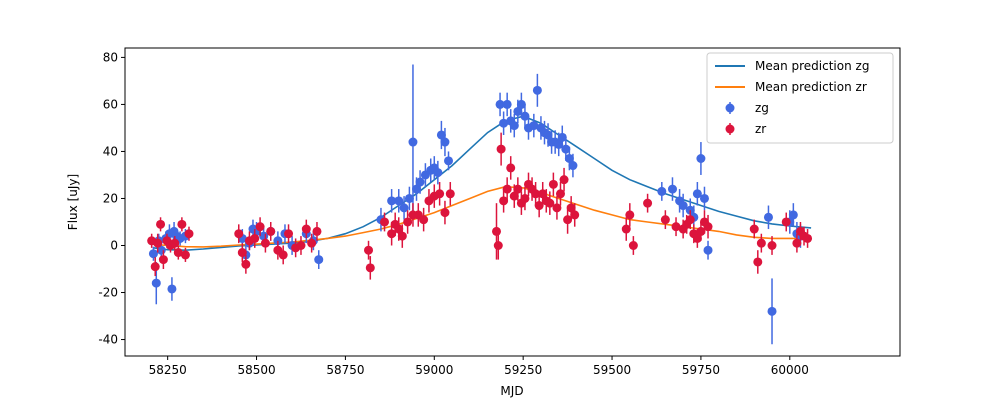 The height and width of the screenshot is (400, 1000). Describe the element at coordinates (762, 108) in the screenshot. I see `legend-label-zg: zg` at that location.